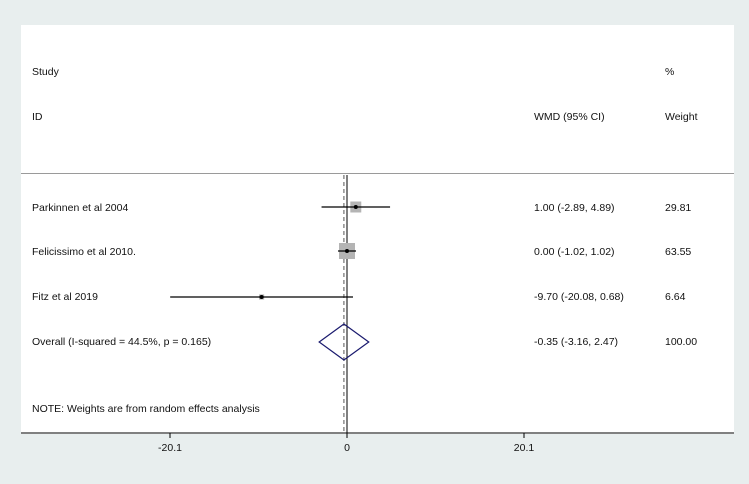  What do you see at coordinates (681, 342) in the screenshot?
I see `overall-weight: 100.00` at bounding box center [681, 342].